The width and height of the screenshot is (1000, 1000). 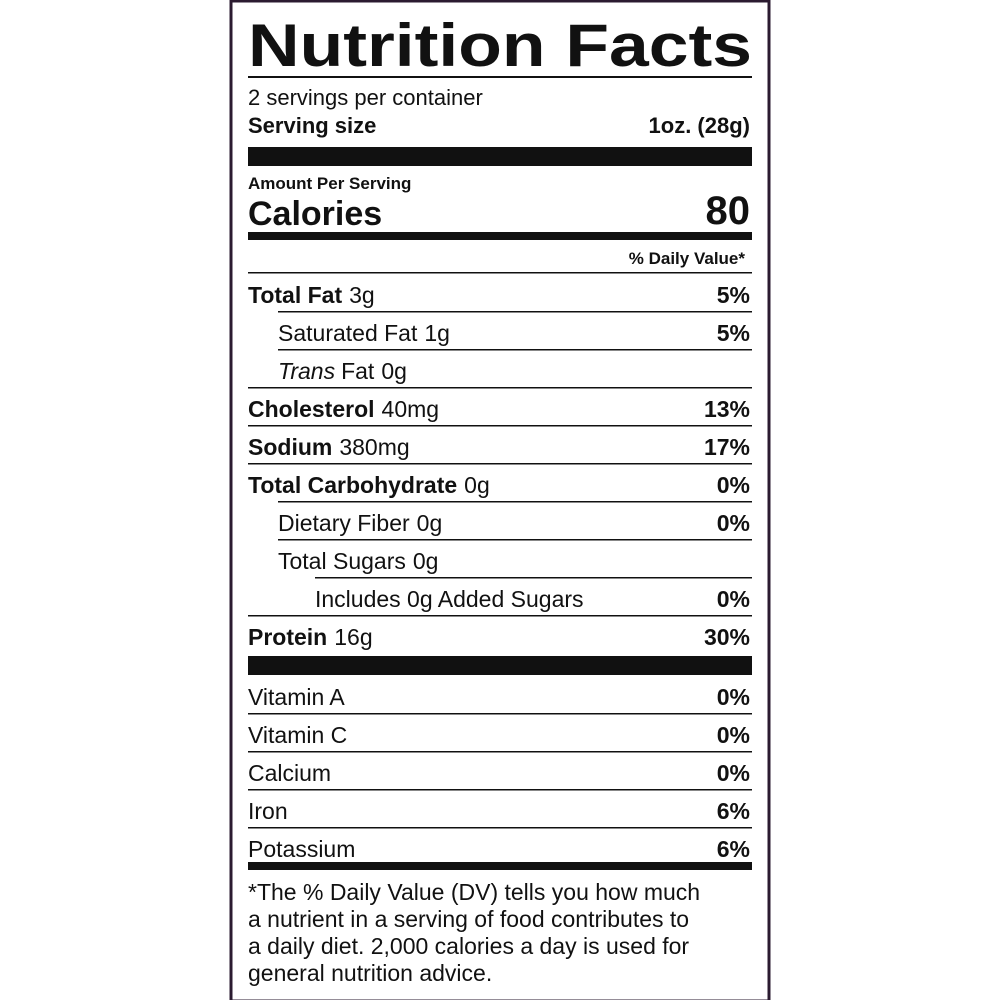 What do you see at coordinates (699, 125) in the screenshot?
I see `serving-size-value: 1oz. (28g)` at bounding box center [699, 125].